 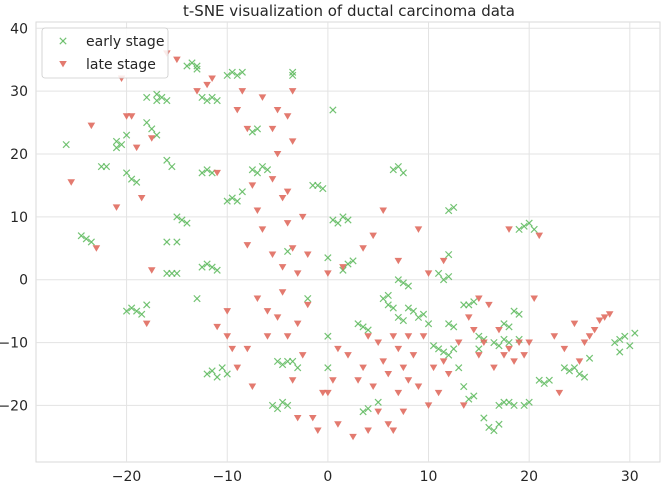 I want to click on legend-triangle-marker, so click(x=63, y=64).